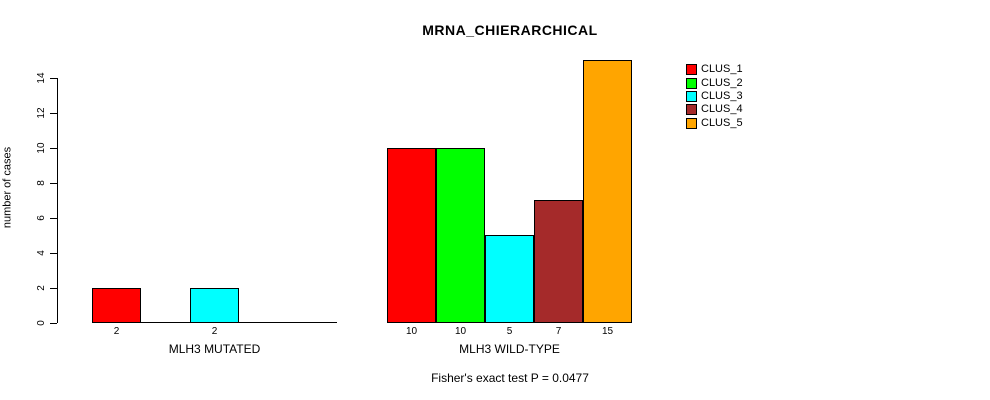 The width and height of the screenshot is (990, 400). What do you see at coordinates (722, 122) in the screenshot?
I see `legend-label: CLUS_5` at bounding box center [722, 122].